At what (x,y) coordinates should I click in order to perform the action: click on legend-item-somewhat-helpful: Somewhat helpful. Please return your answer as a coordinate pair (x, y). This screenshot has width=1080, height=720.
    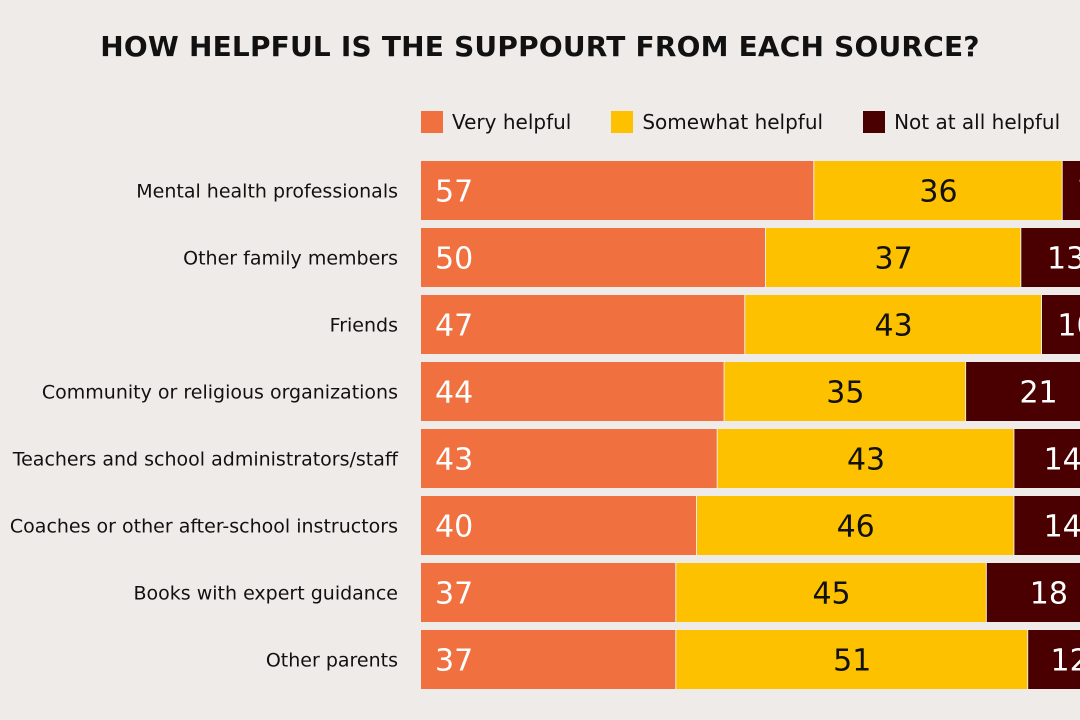
    Looking at the image, I should click on (717, 122).